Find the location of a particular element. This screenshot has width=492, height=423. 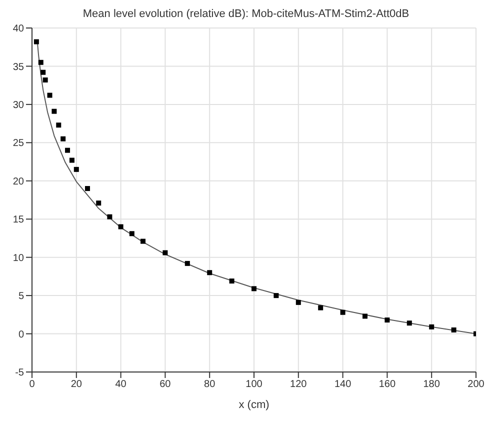

x-tick-label: 120 is located at coordinates (299, 384).